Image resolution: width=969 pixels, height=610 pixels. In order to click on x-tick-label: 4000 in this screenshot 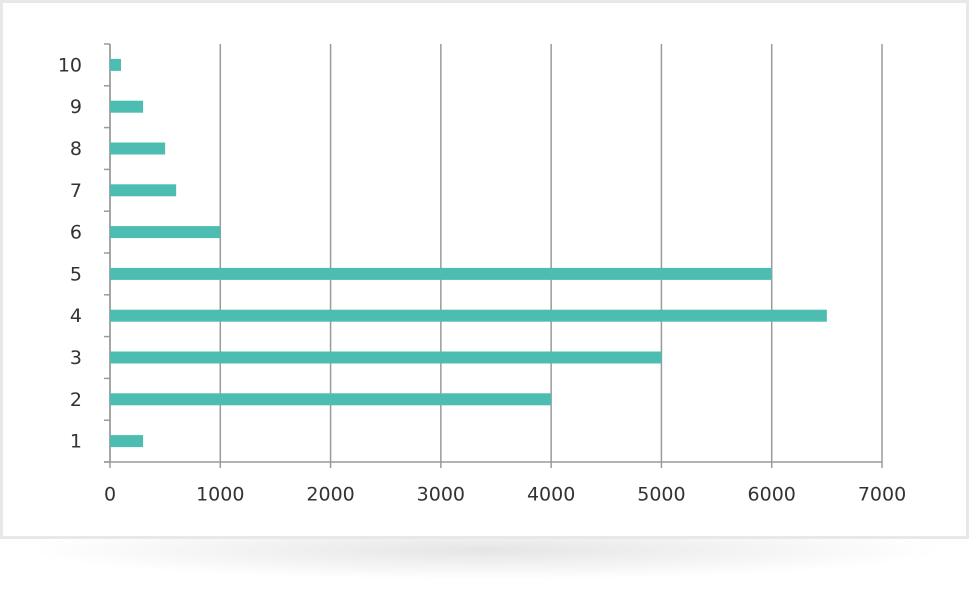, I will do `click(551, 495)`.